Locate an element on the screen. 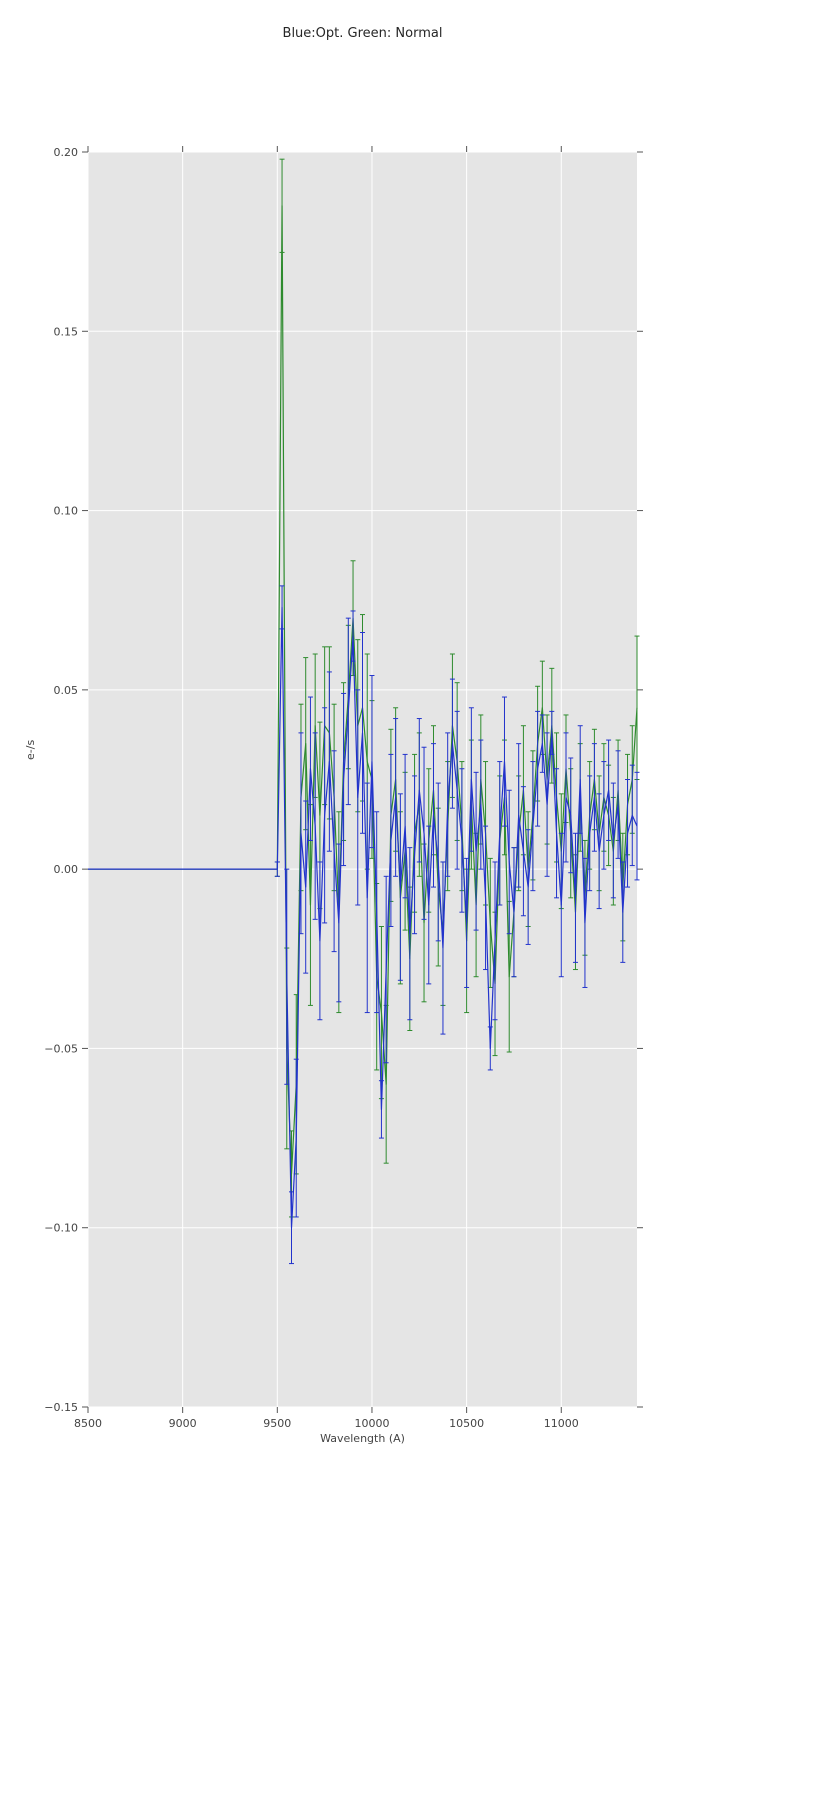 This screenshot has width=817, height=1817. y-tick-label: −0.15 is located at coordinates (61, 1407).